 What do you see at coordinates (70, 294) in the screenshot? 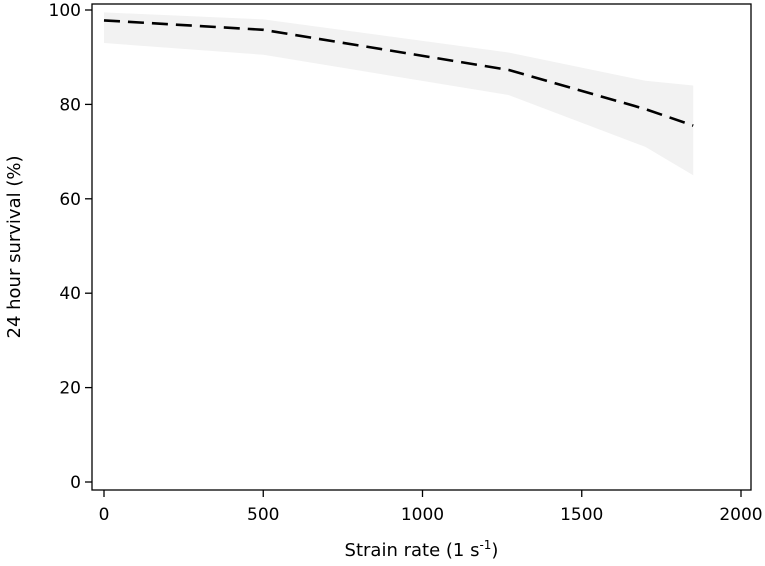
I see `y-tick-label: 40` at bounding box center [70, 294].